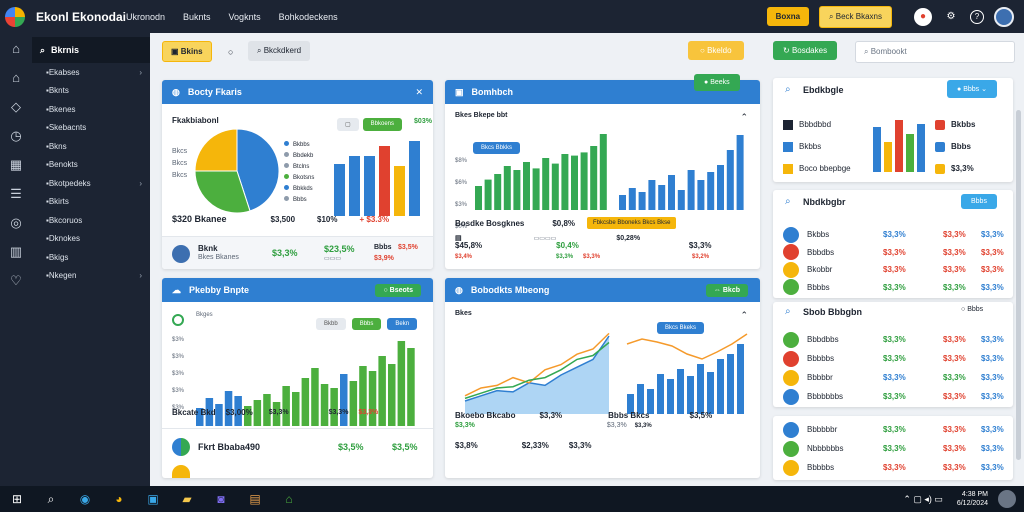 The height and width of the screenshot is (512, 1024). Describe the element at coordinates (923, 16) in the screenshot. I see `notification-icon: ●` at that location.